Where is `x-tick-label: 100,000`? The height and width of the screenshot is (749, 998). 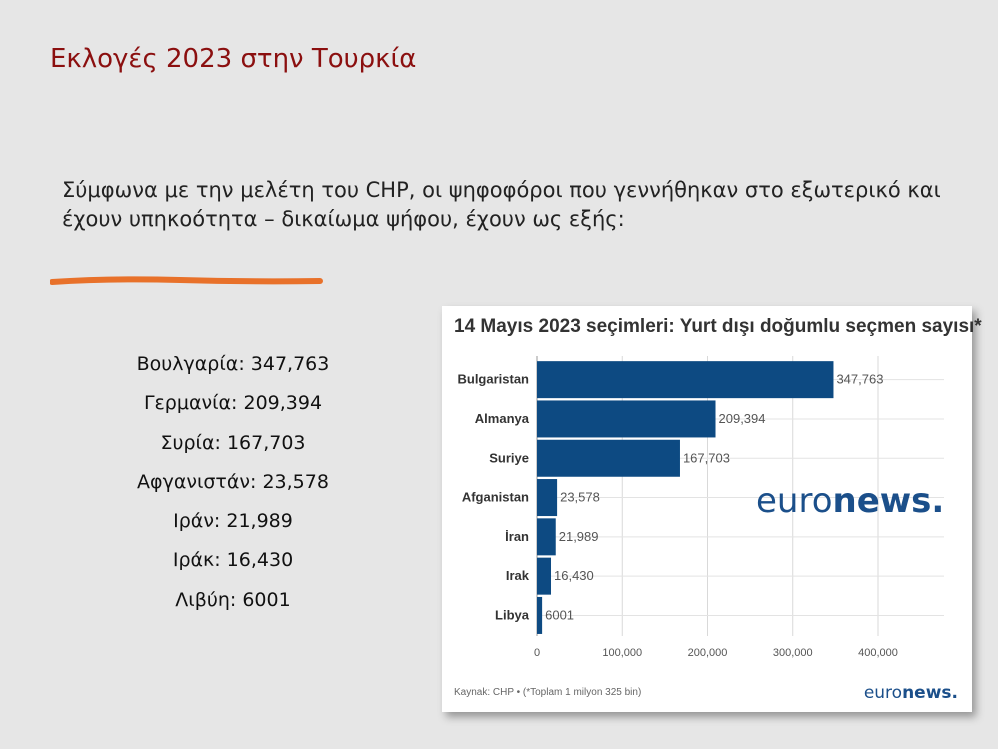
x-tick-label: 100,000 is located at coordinates (622, 653).